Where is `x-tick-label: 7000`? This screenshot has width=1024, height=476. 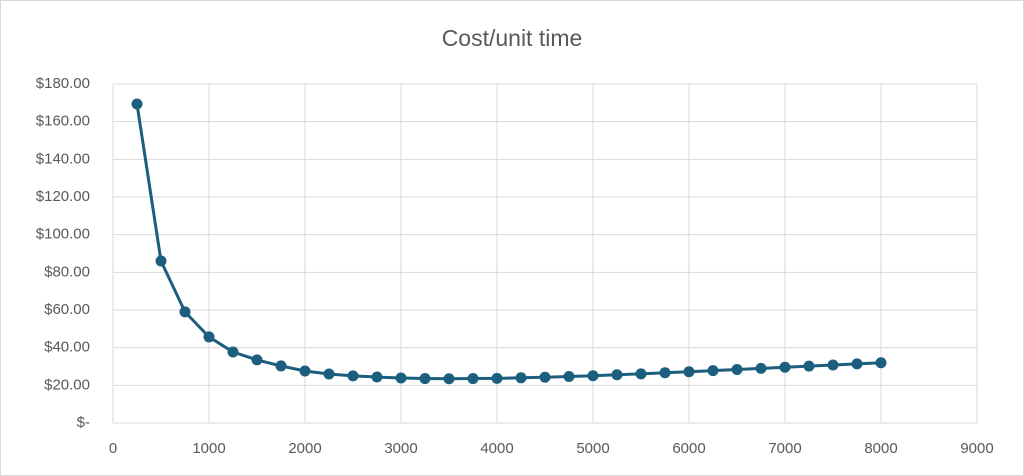 x-tick-label: 7000 is located at coordinates (784, 448).